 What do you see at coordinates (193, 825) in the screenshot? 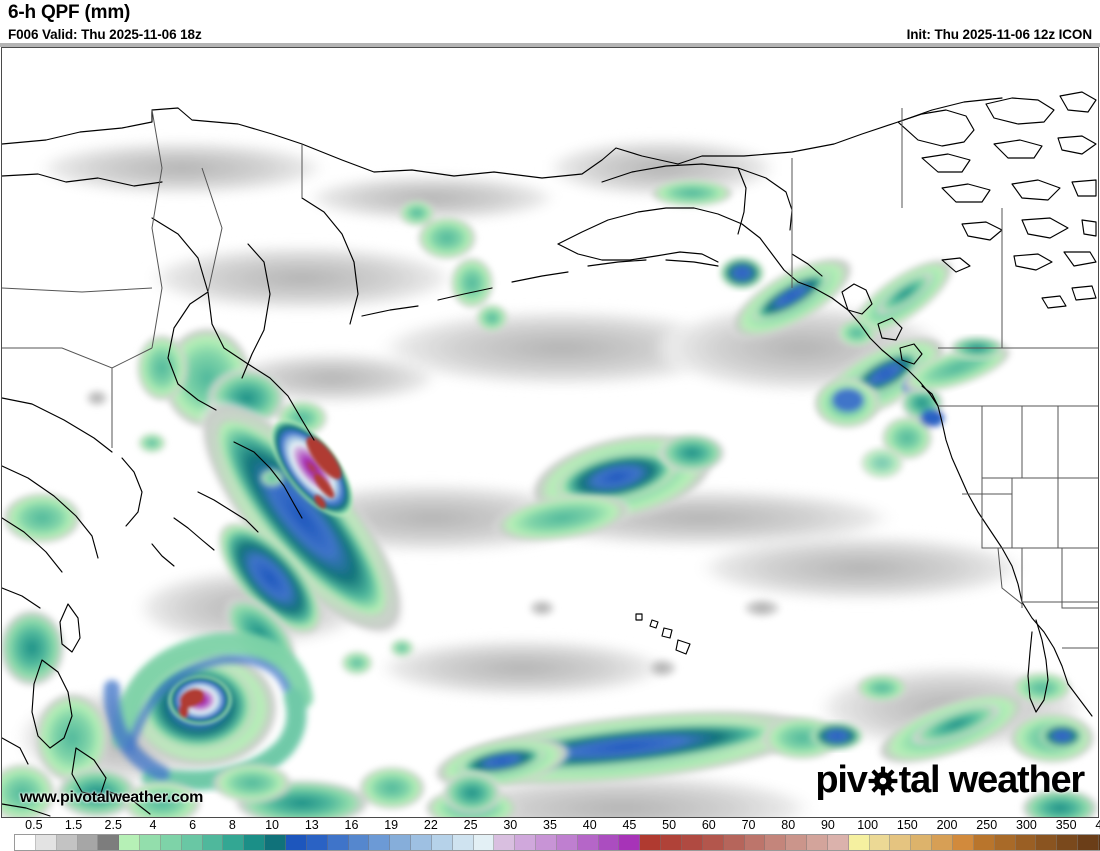
I see `colorbar-tick-label: 6` at bounding box center [193, 825].